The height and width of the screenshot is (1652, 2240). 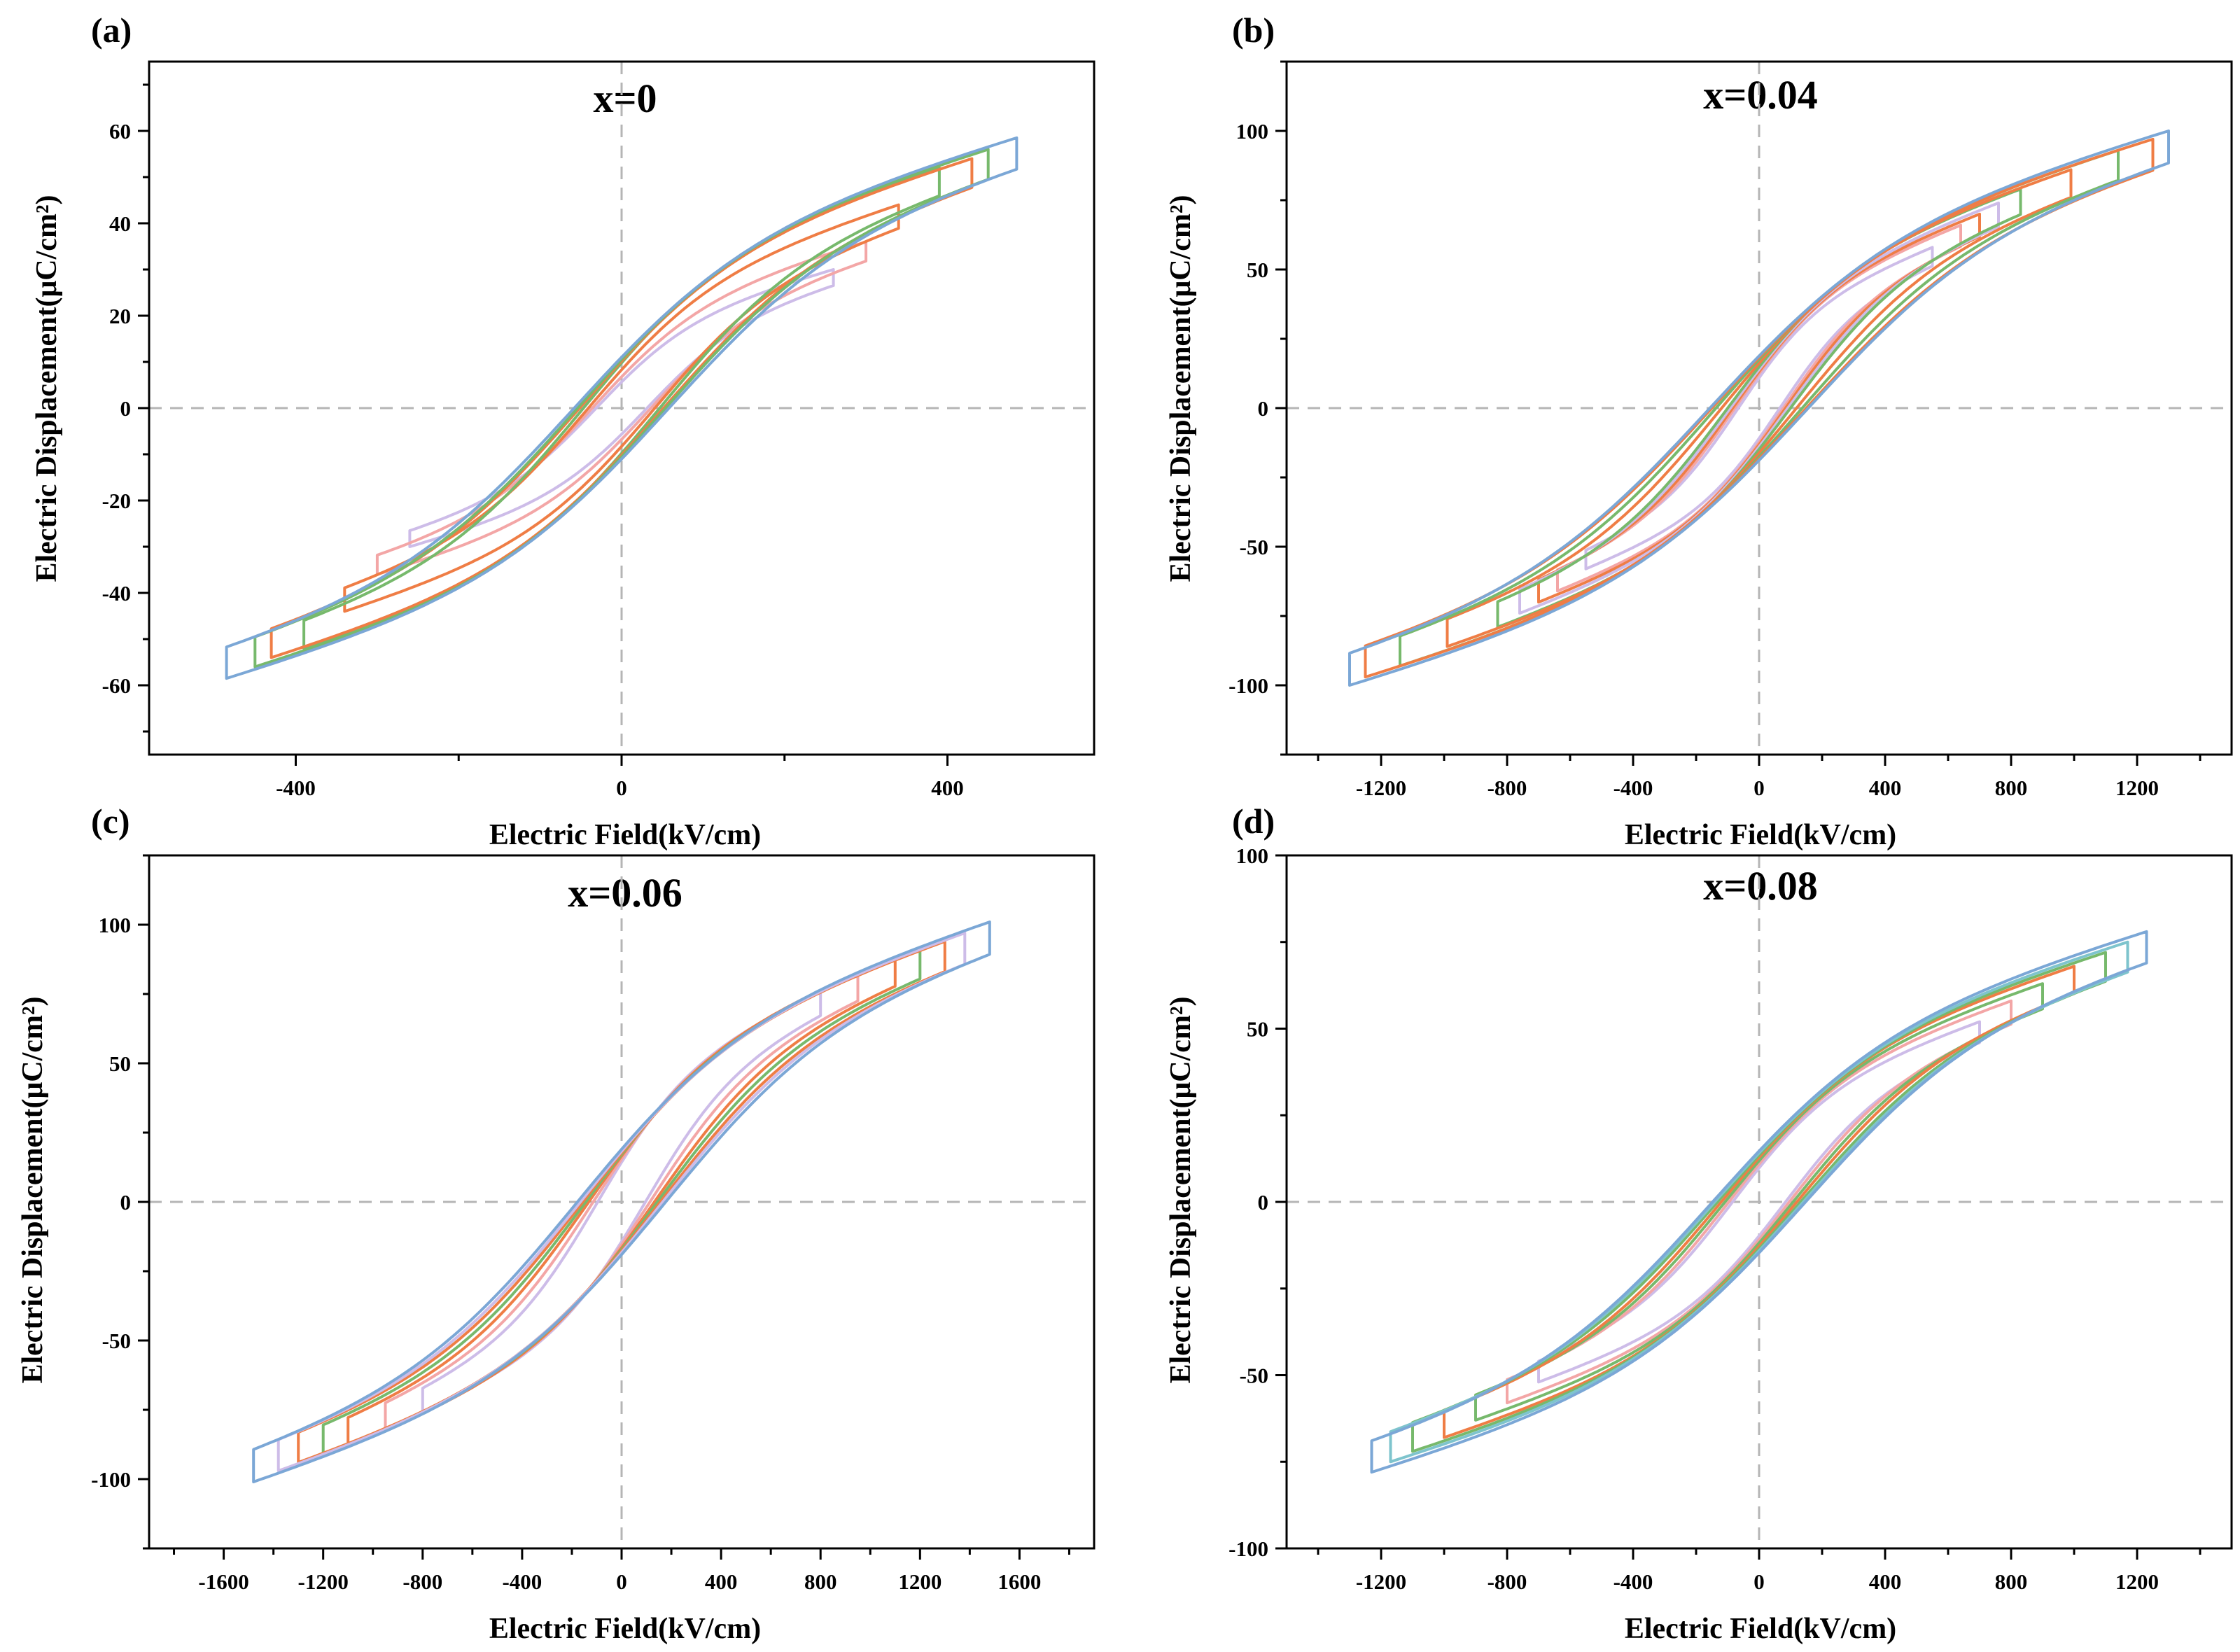 What do you see at coordinates (120, 131) in the screenshot?
I see `y-tick-label: 60` at bounding box center [120, 131].